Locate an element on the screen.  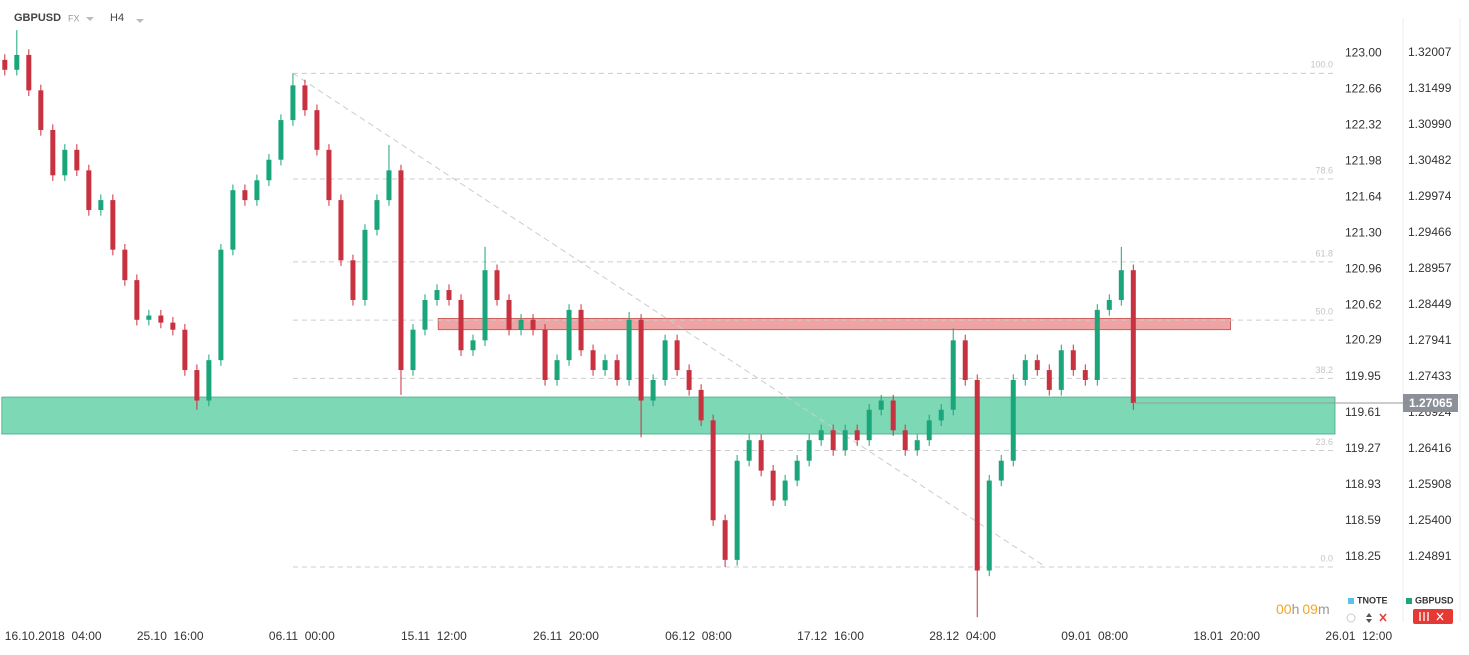
series-menu-button is located at coordinates (1433, 616).